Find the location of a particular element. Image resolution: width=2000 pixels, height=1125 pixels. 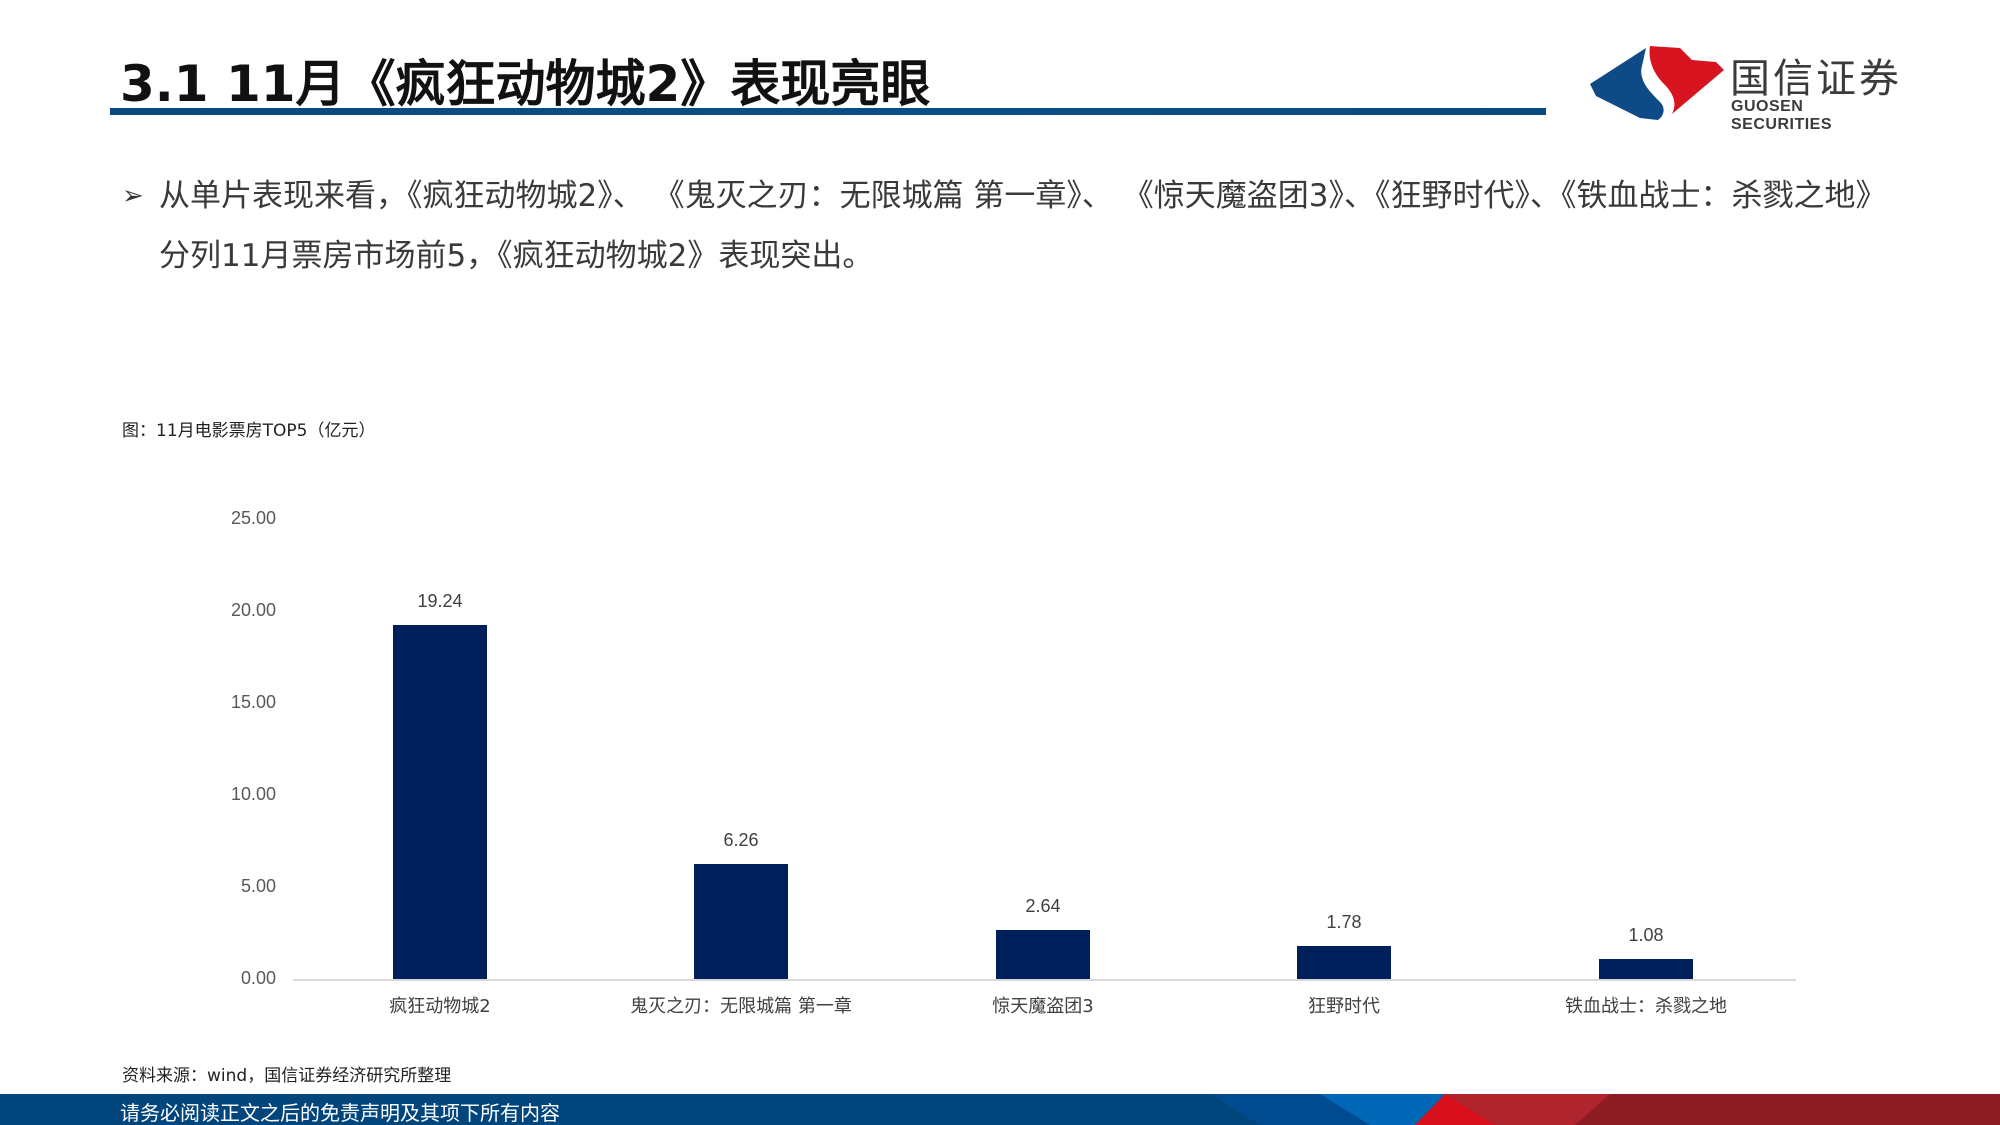

x-category-label: 狂野时代 is located at coordinates (1344, 1006).